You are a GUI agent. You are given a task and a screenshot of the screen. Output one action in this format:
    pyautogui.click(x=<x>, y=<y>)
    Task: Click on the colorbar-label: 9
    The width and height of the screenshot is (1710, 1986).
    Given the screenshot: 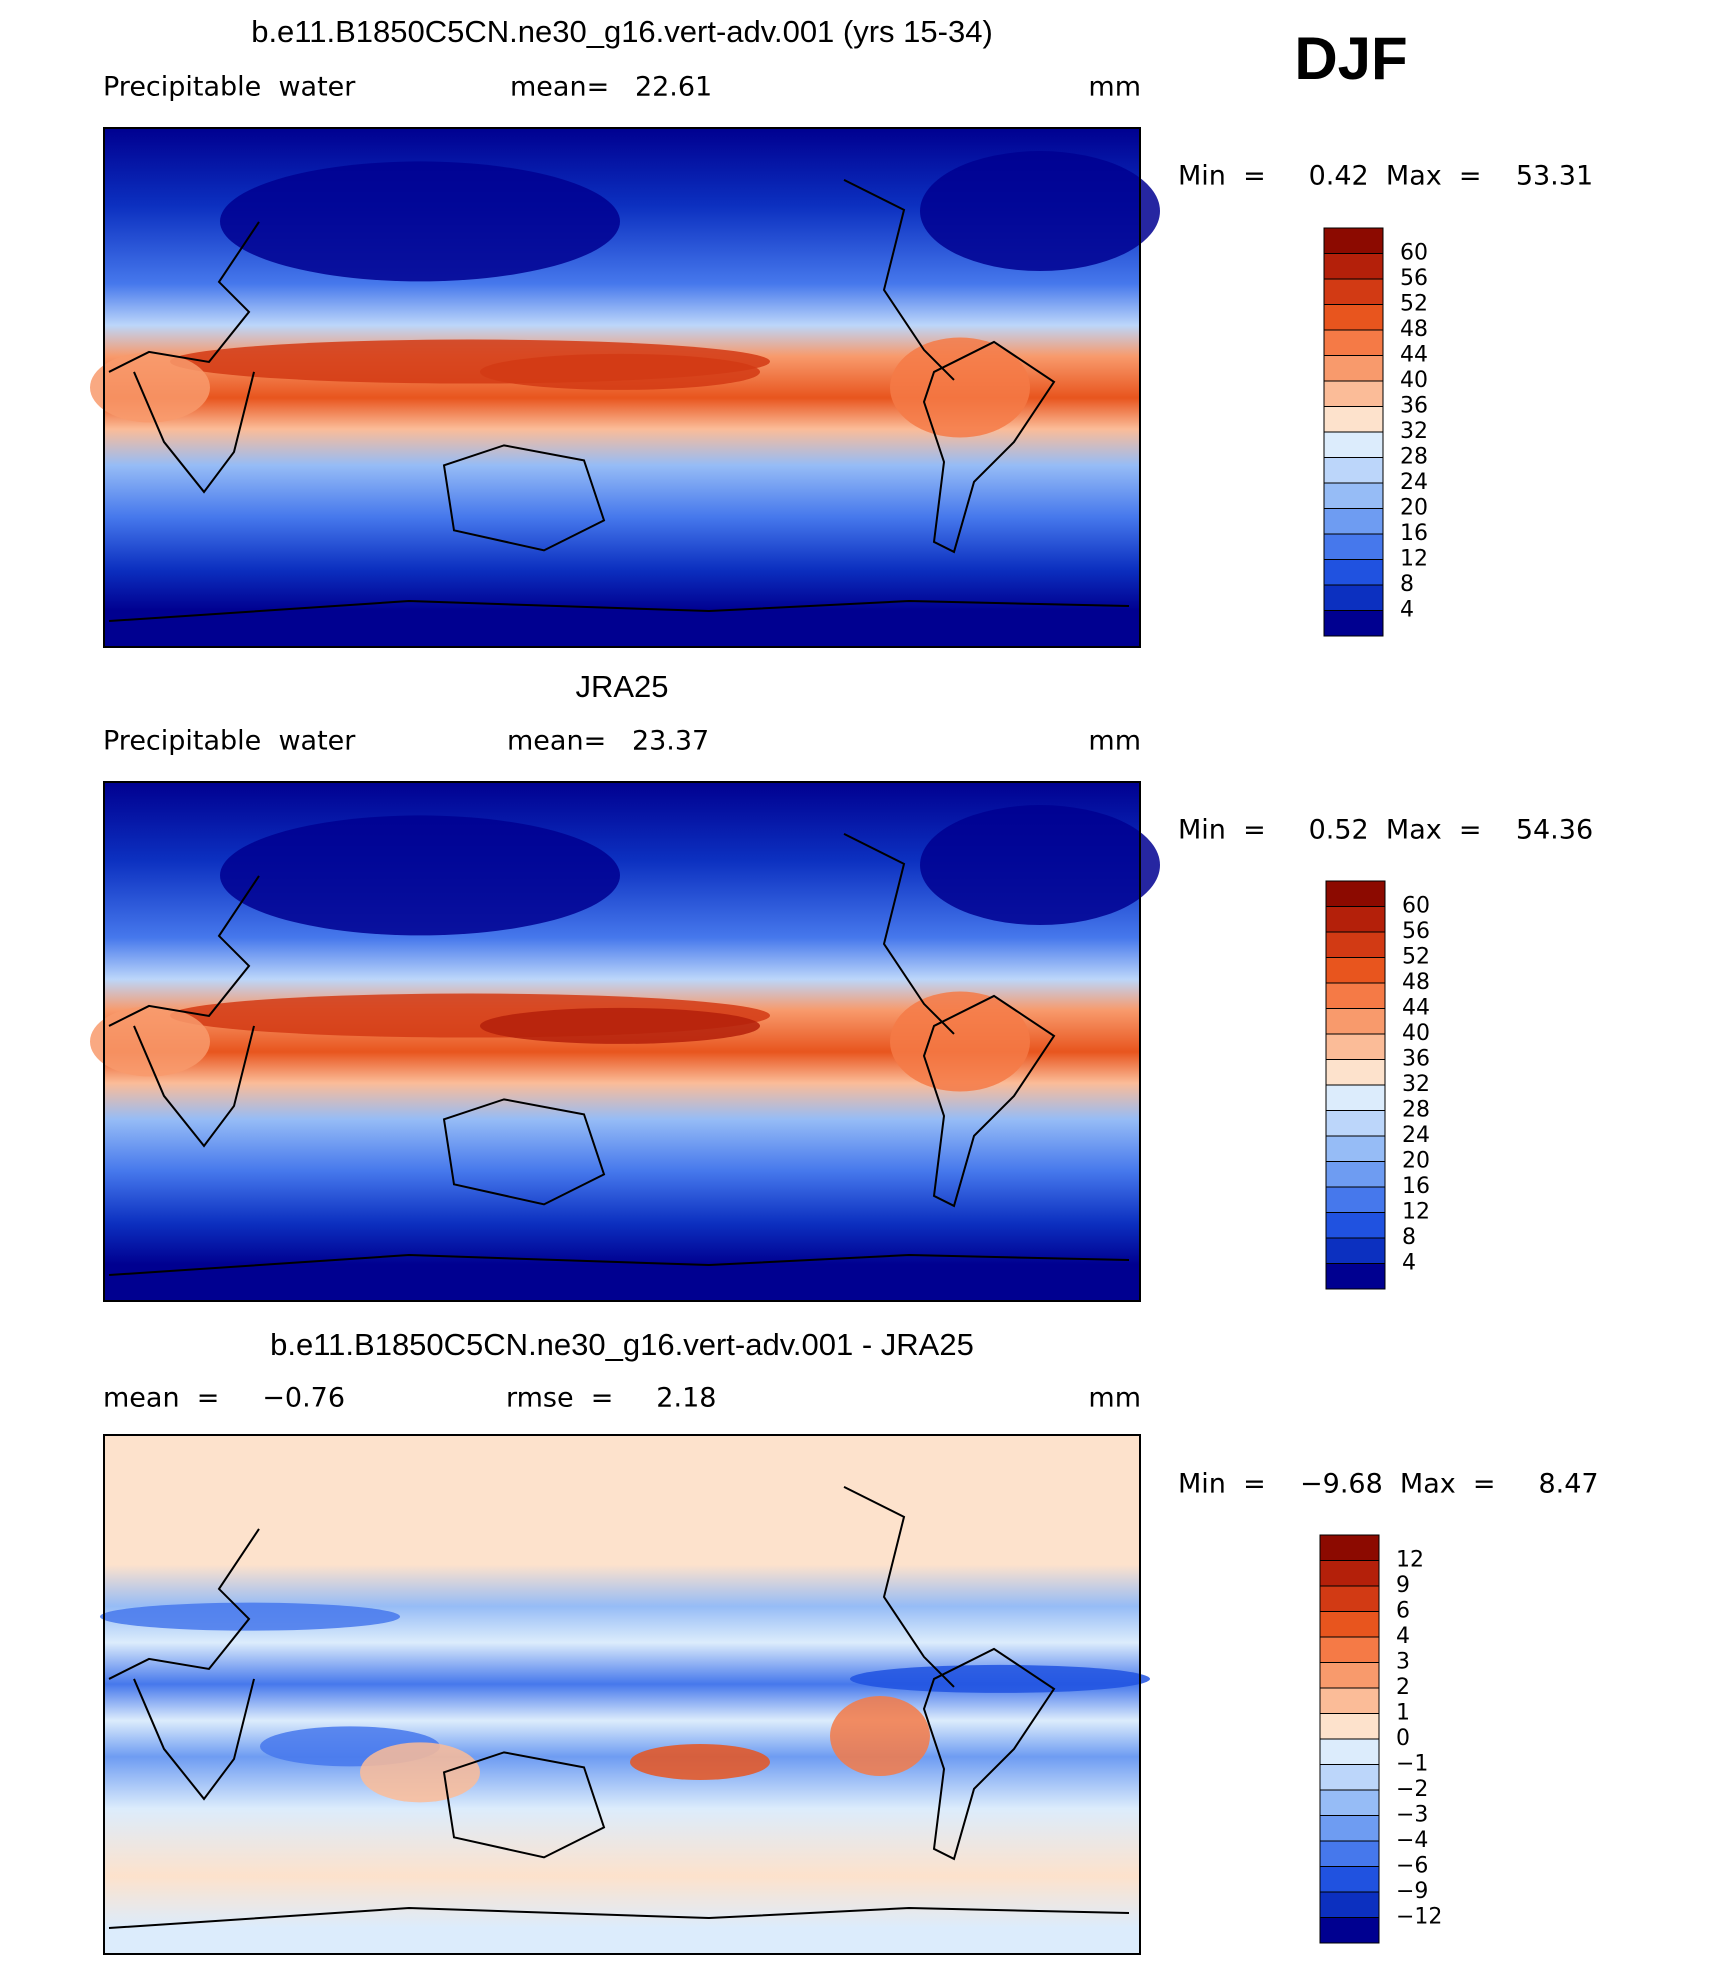 What is the action you would take?
    pyautogui.click(x=1403, y=1585)
    